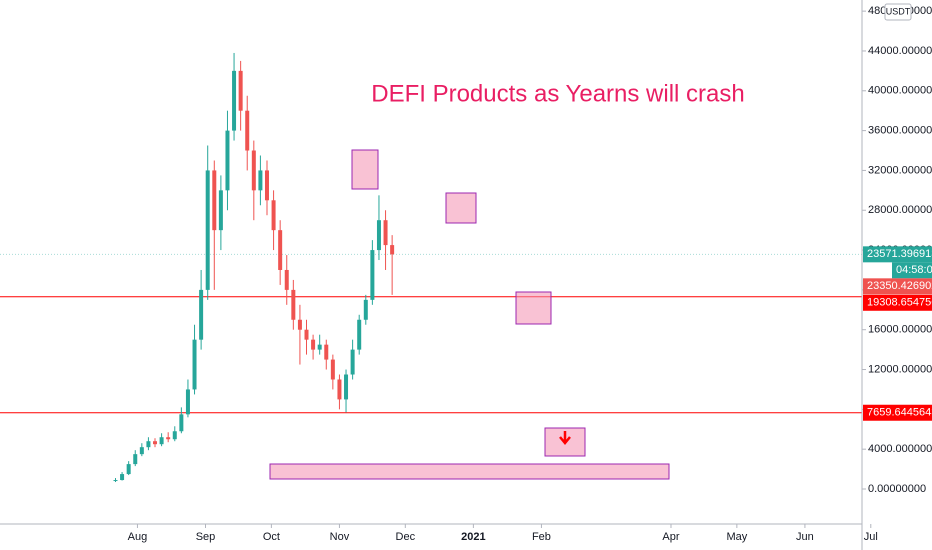 Image resolution: width=932 pixels, height=550 pixels. I want to click on y-tick-label: 32000.00000000, so click(900, 170).